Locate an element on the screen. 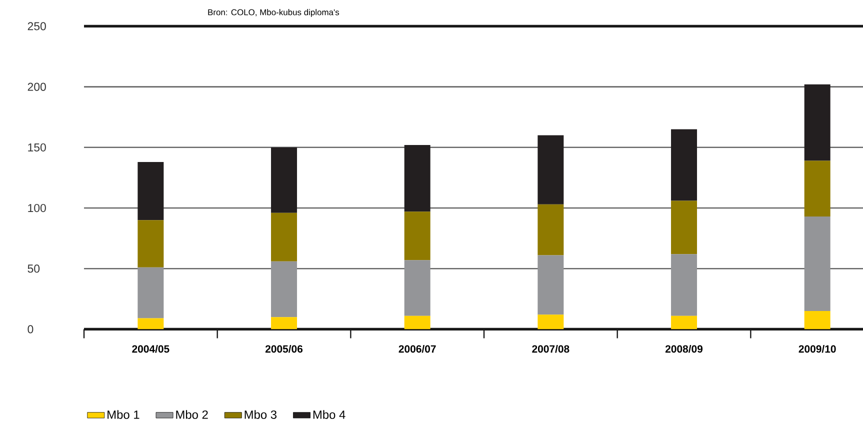 Image resolution: width=863 pixels, height=448 pixels. x-tick-label: 2005/06 is located at coordinates (284, 348).